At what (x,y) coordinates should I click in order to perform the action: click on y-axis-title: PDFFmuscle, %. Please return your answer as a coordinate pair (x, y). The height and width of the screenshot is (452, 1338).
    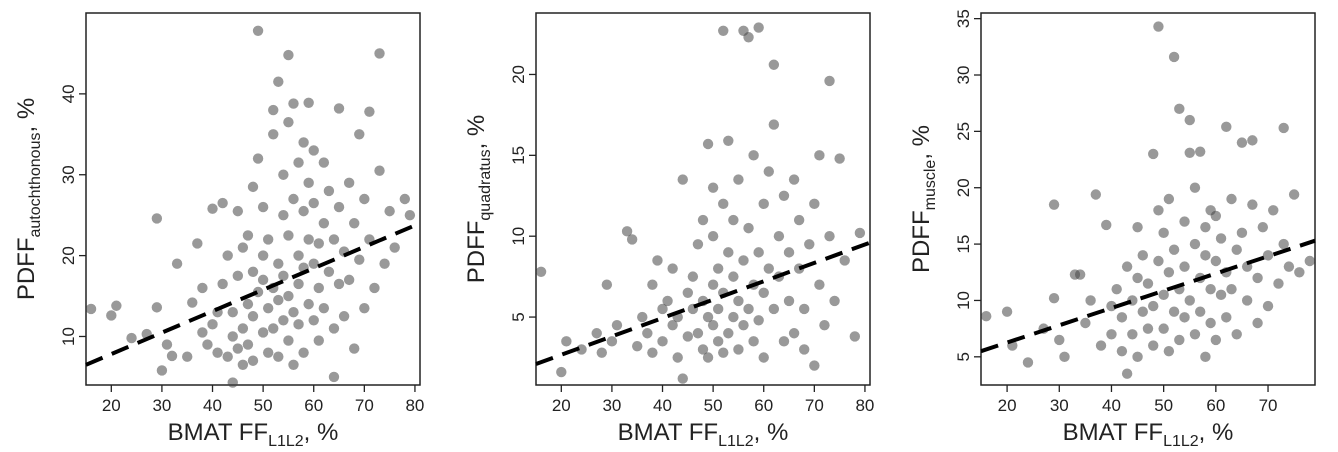
    Looking at the image, I should click on (923, 199).